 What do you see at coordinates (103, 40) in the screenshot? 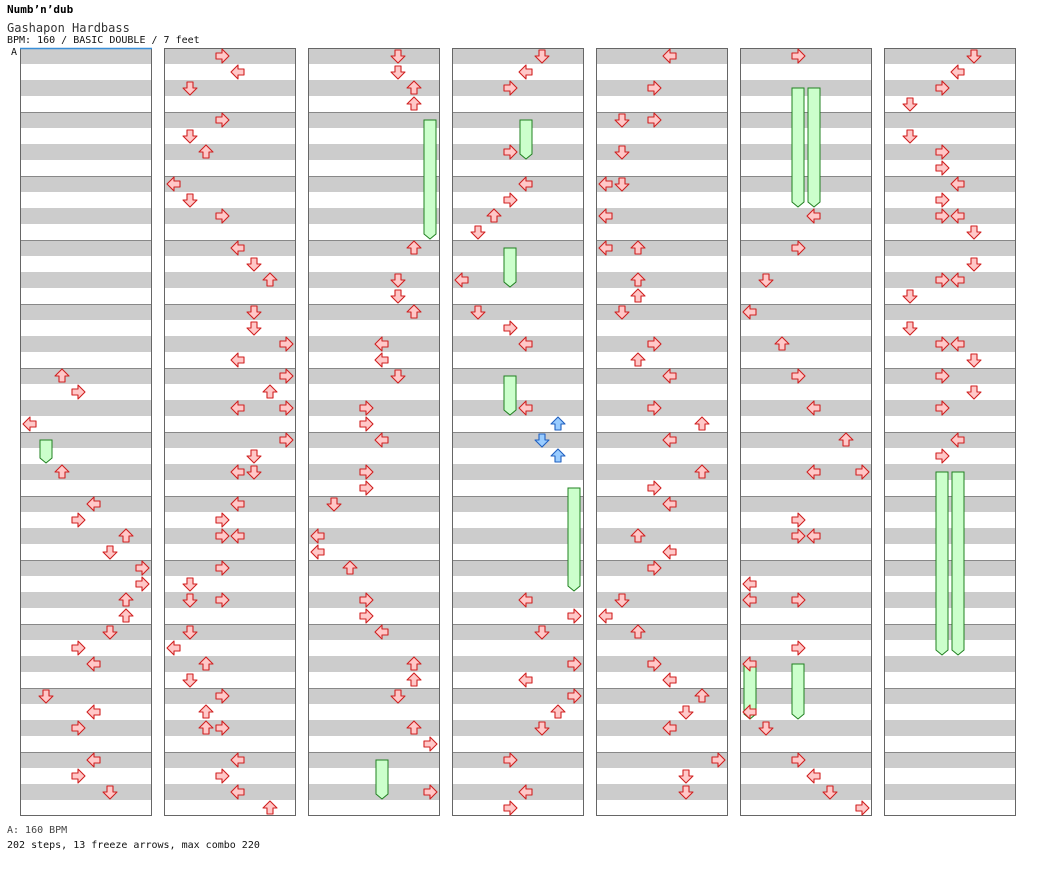
I see `chart-info: BPM: 160 / BASIC DOUBLE / 7 feet` at bounding box center [103, 40].